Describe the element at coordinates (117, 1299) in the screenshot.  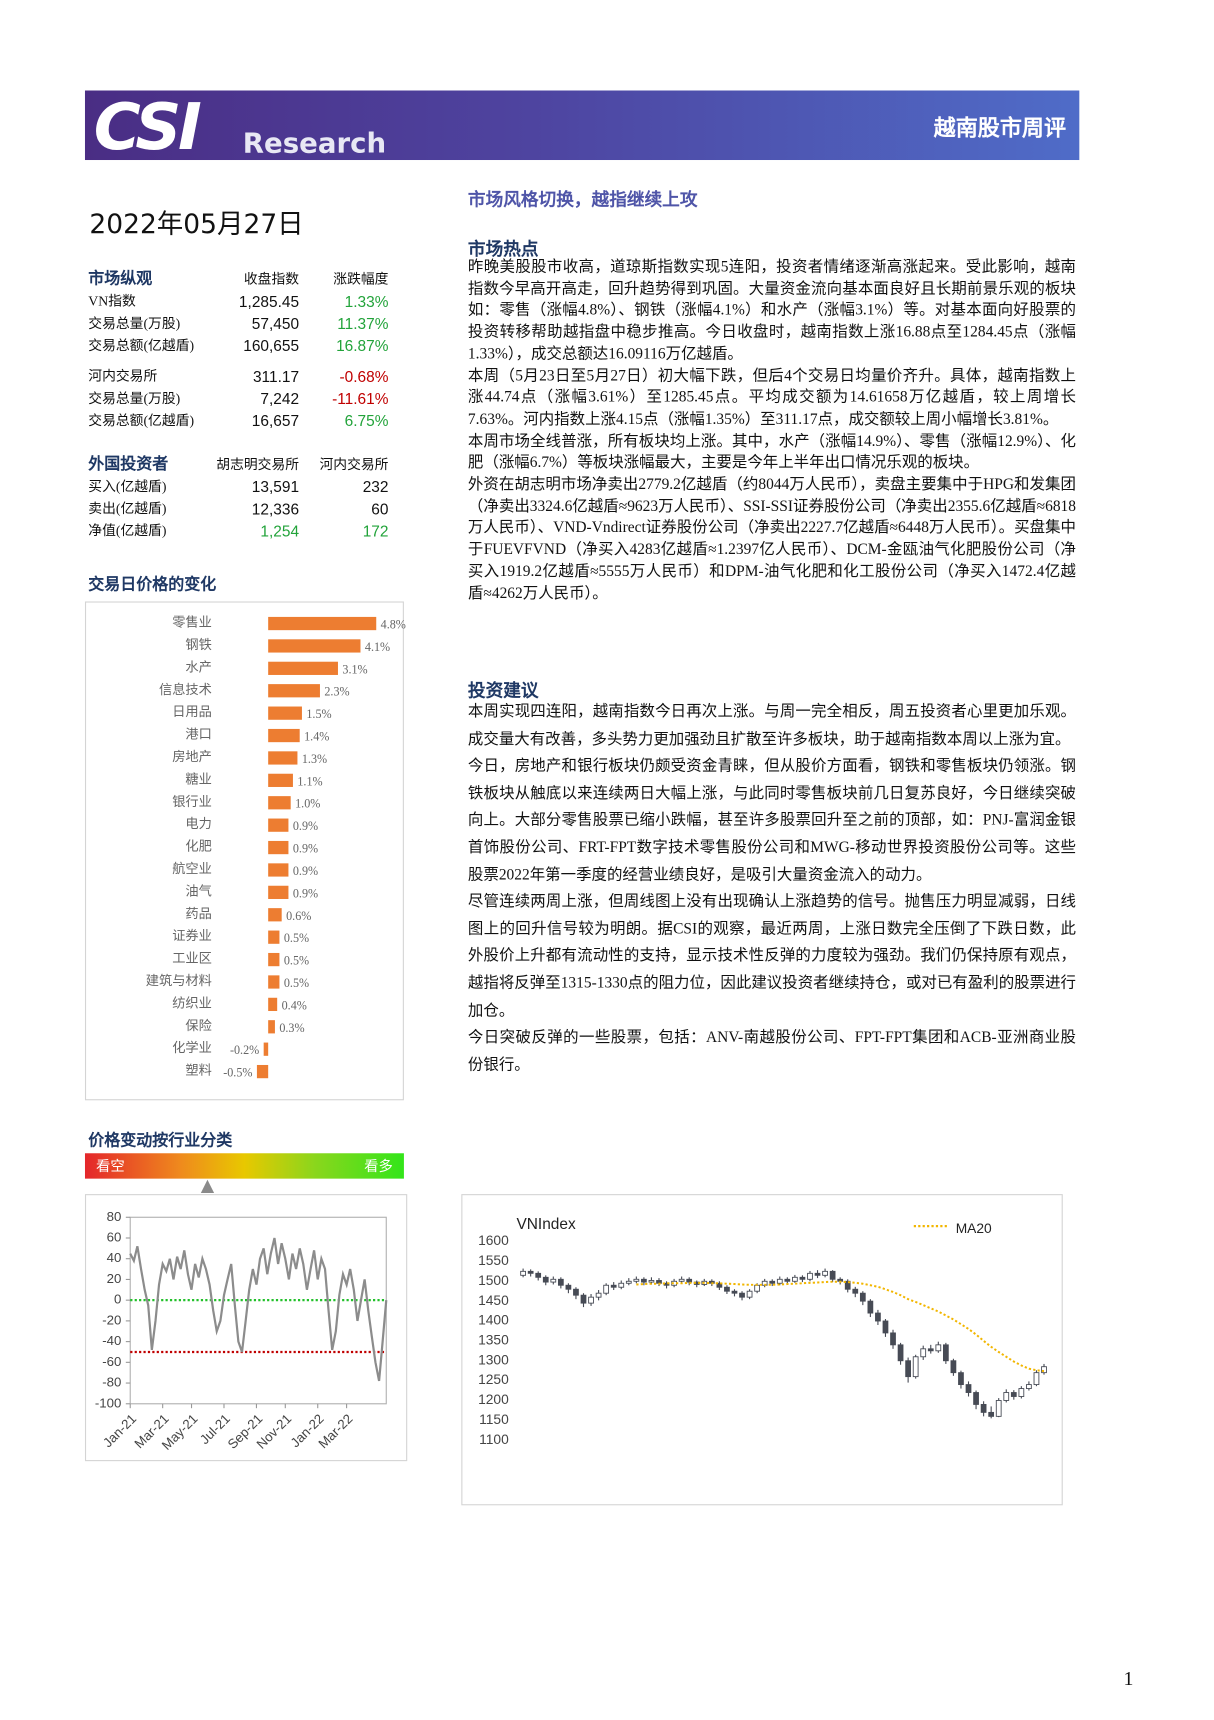
I see `y-tick-label: 0` at that location.